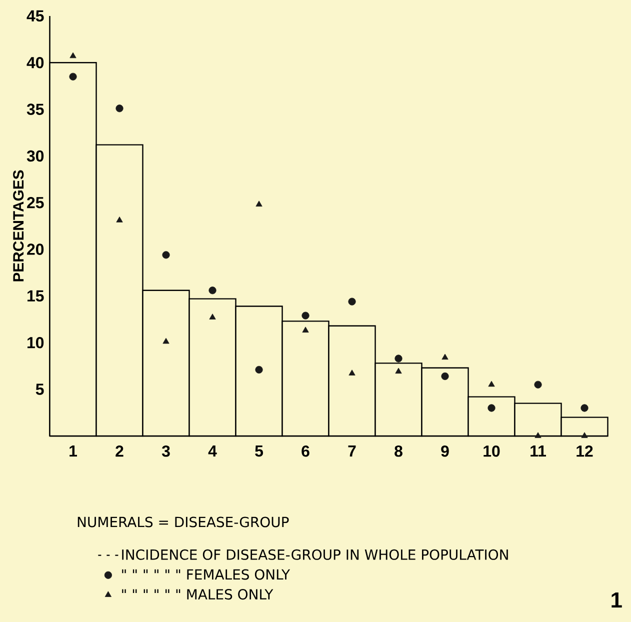  Describe the element at coordinates (35, 109) in the screenshot. I see `y-tick-label: 35` at that location.